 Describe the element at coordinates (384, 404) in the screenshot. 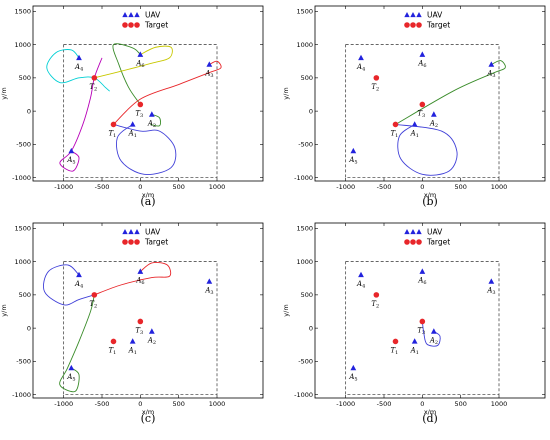

I see `x-tick-label: -500` at that location.